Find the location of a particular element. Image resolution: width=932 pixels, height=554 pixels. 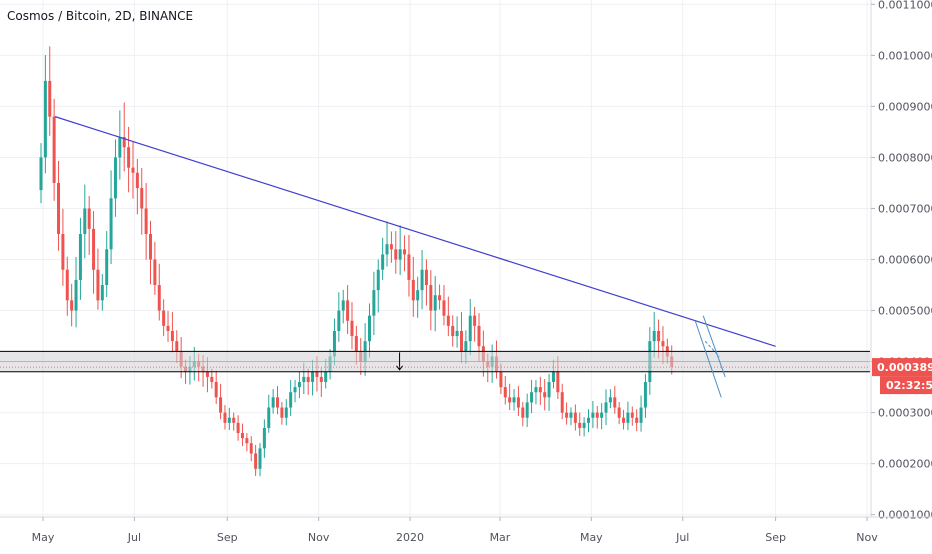

flag-line-lower is located at coordinates (708, 359).